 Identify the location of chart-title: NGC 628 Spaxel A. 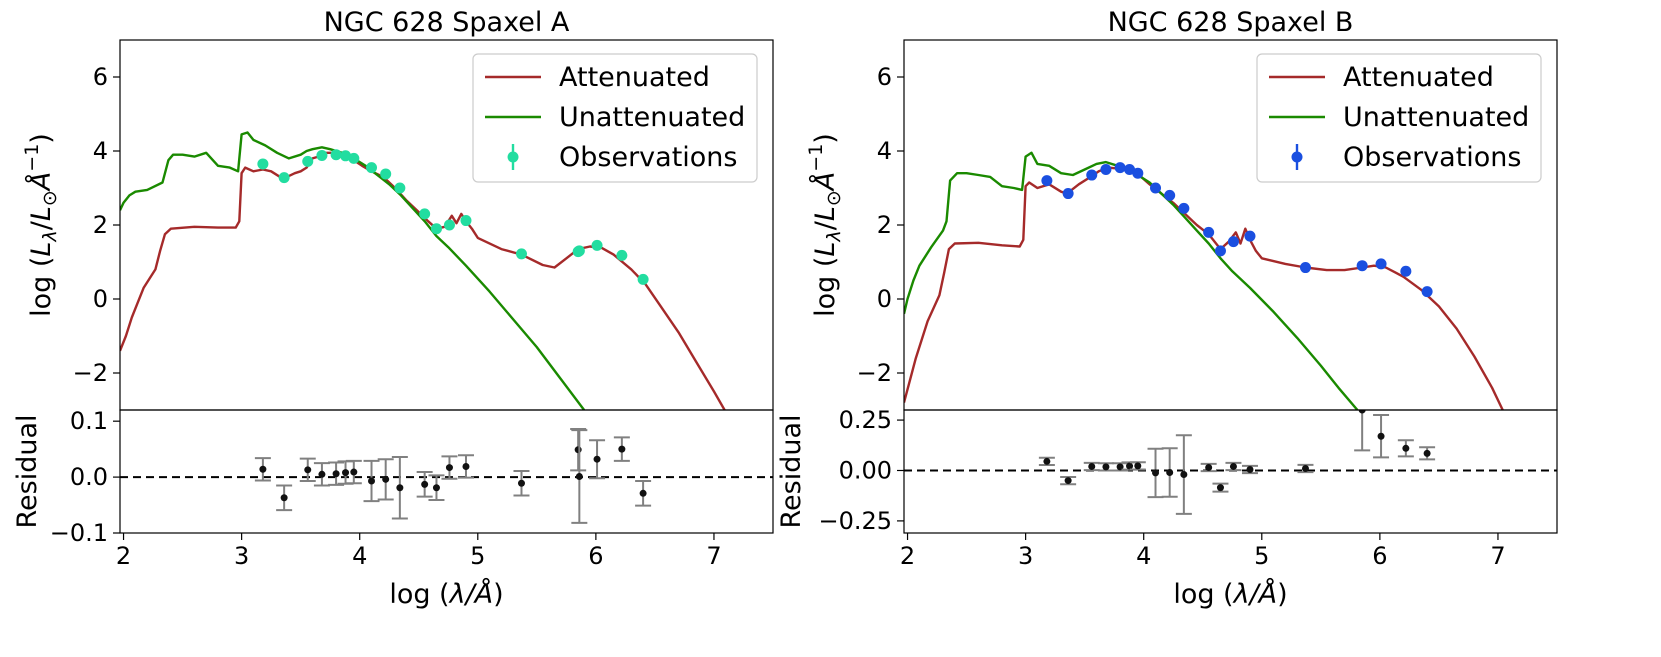
(447, 22).